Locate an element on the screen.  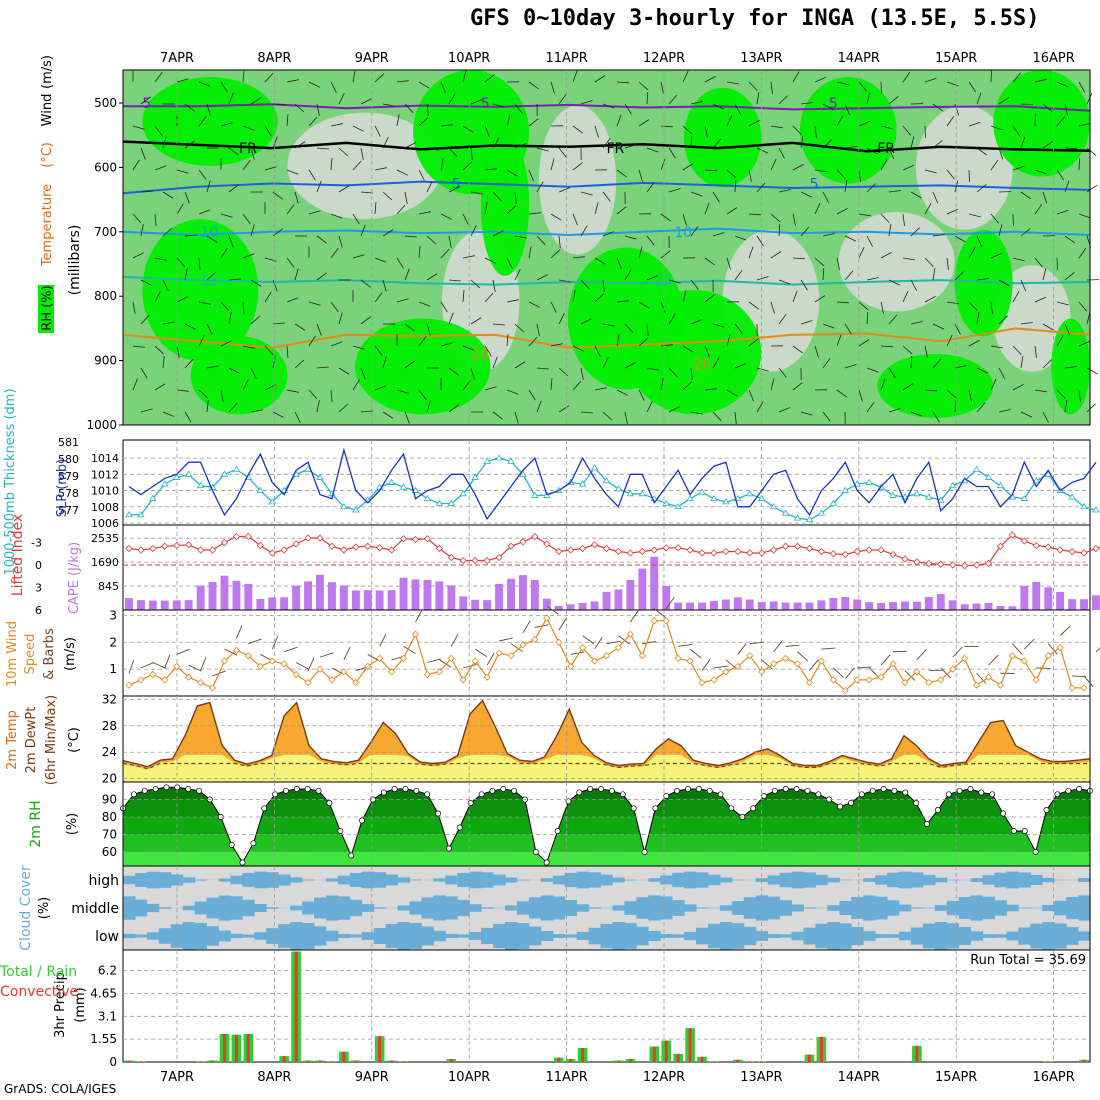
date-label-bottom: 8APR is located at coordinates (274, 1077).